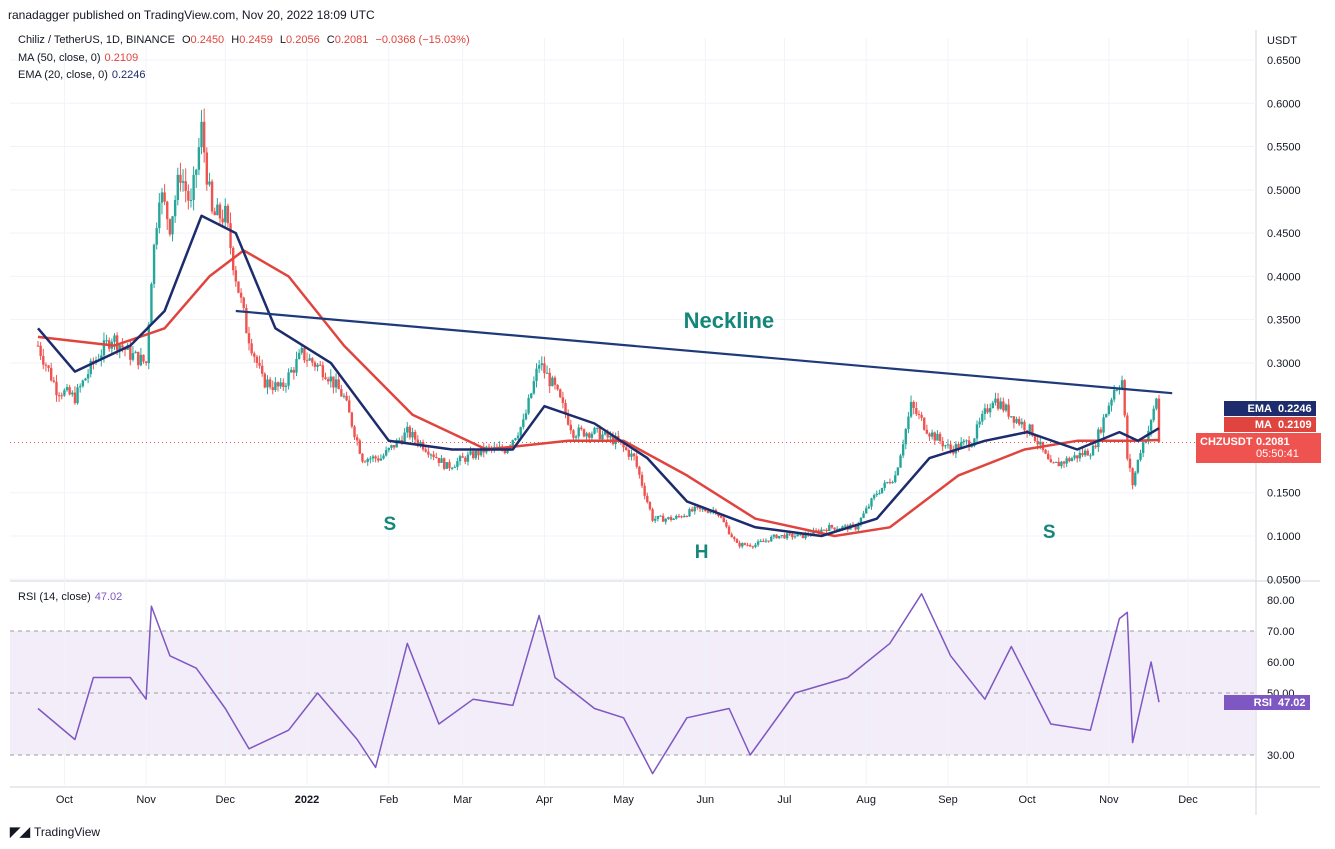 This screenshot has width=1335, height=849. I want to click on price-tick-label: 0.4000, so click(1284, 277).